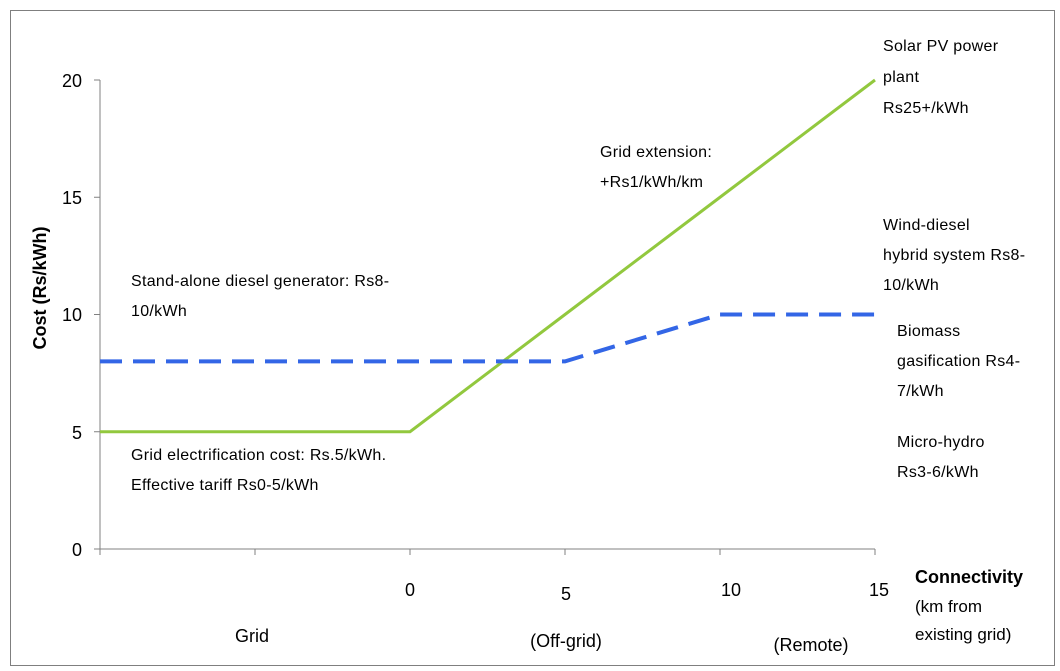  What do you see at coordinates (943, 77) in the screenshot?
I see `annotation-solar: Solar PV power plant Rs25+/kWh` at bounding box center [943, 77].